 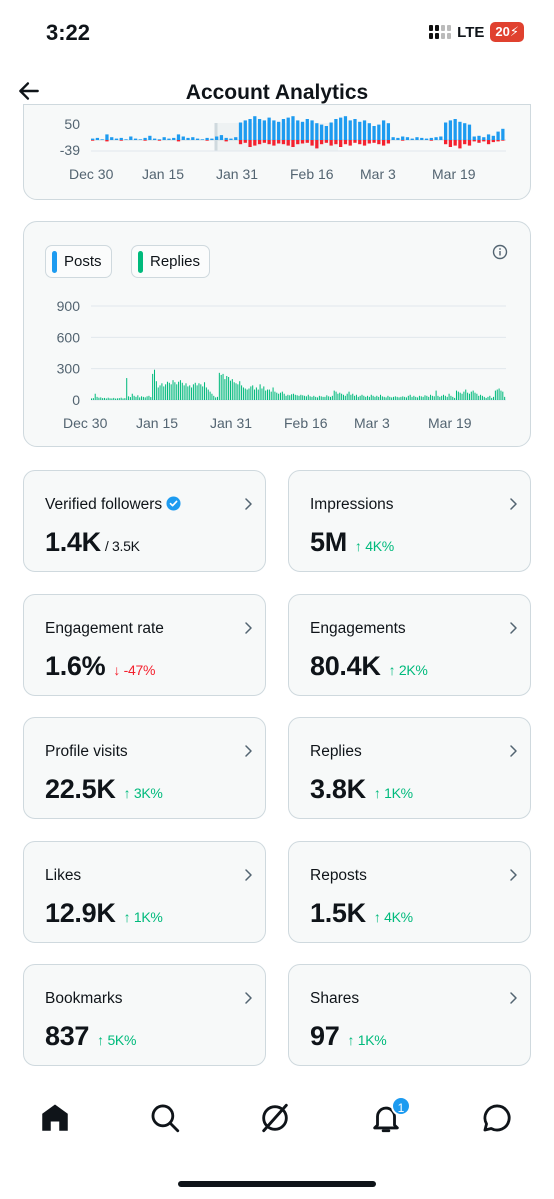 I want to click on stat-card: Reposts 1.5K ↑ 4K%, so click(x=409, y=892).